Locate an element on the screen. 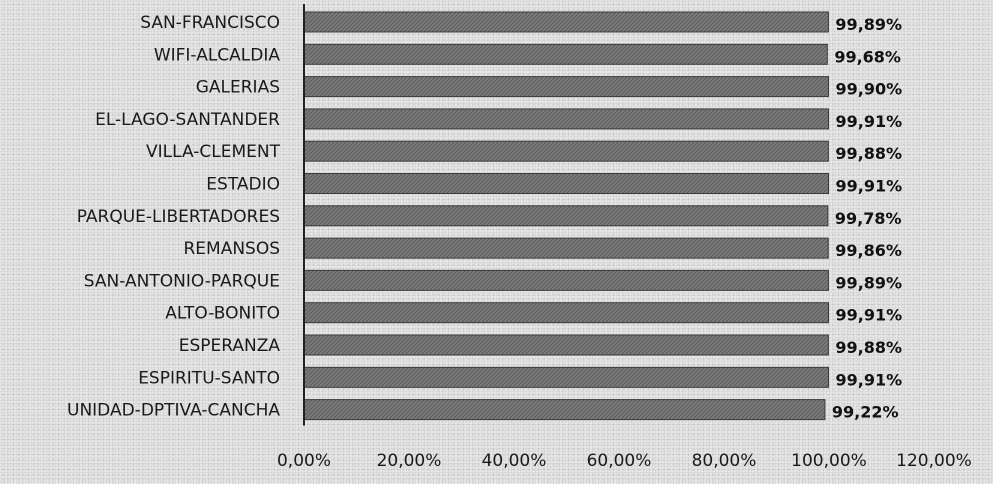 Image resolution: width=993 pixels, height=484 pixels. value-label: 99,78% is located at coordinates (868, 218).